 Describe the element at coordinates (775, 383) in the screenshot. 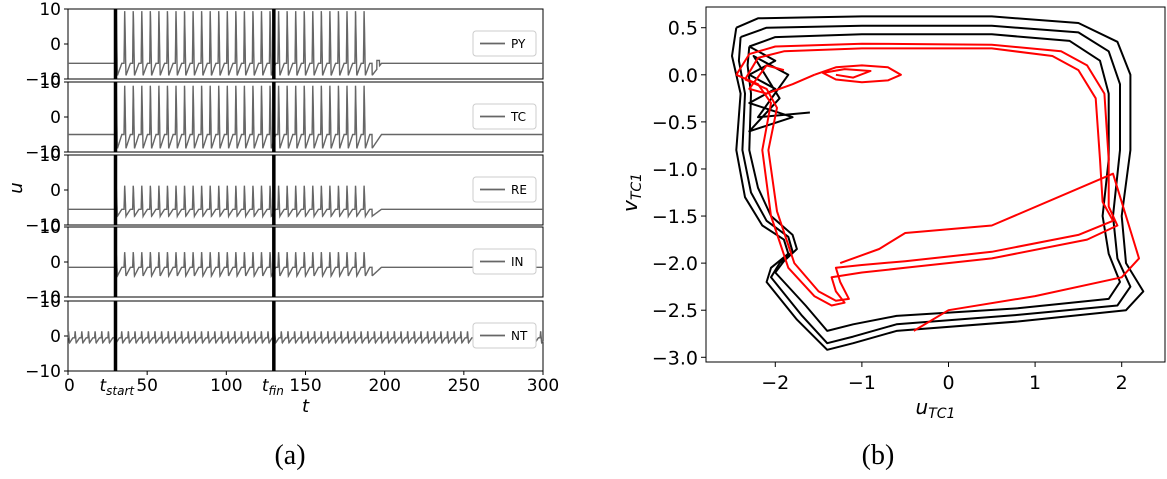

I see `x-tick-label: −2` at that location.